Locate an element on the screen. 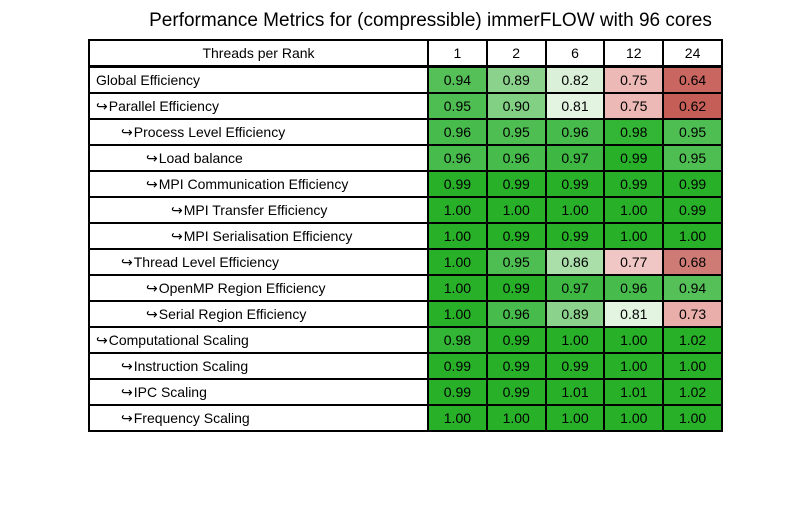  table-row: ↪Parallel Efficiency 0.95 0.90 0.81 0.75 0.62 is located at coordinates (405, 106).